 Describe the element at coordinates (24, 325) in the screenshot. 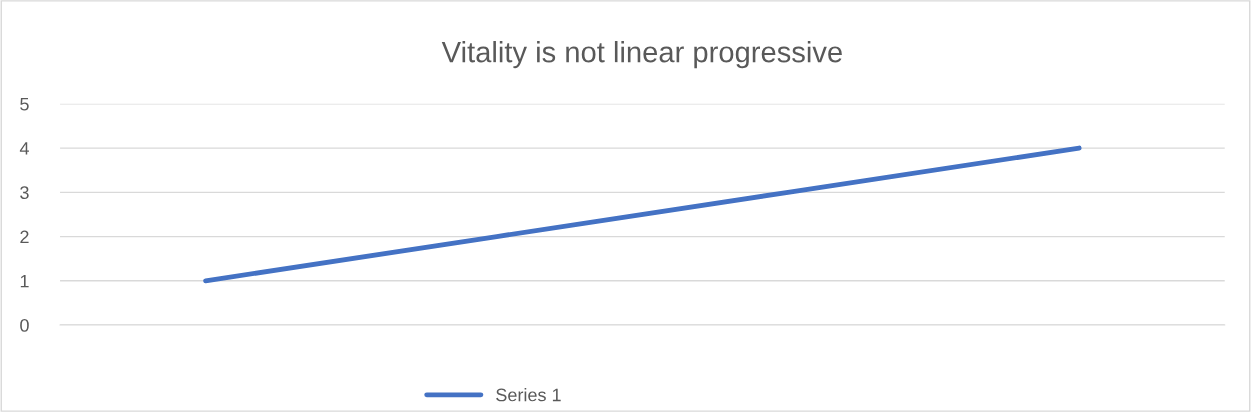

I see `y-tick-label: 0` at that location.